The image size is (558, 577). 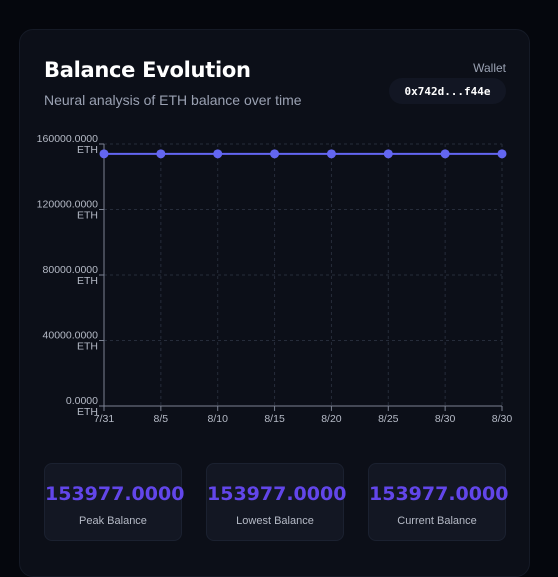 I want to click on wallet-label: Wallet, so click(x=489, y=68).